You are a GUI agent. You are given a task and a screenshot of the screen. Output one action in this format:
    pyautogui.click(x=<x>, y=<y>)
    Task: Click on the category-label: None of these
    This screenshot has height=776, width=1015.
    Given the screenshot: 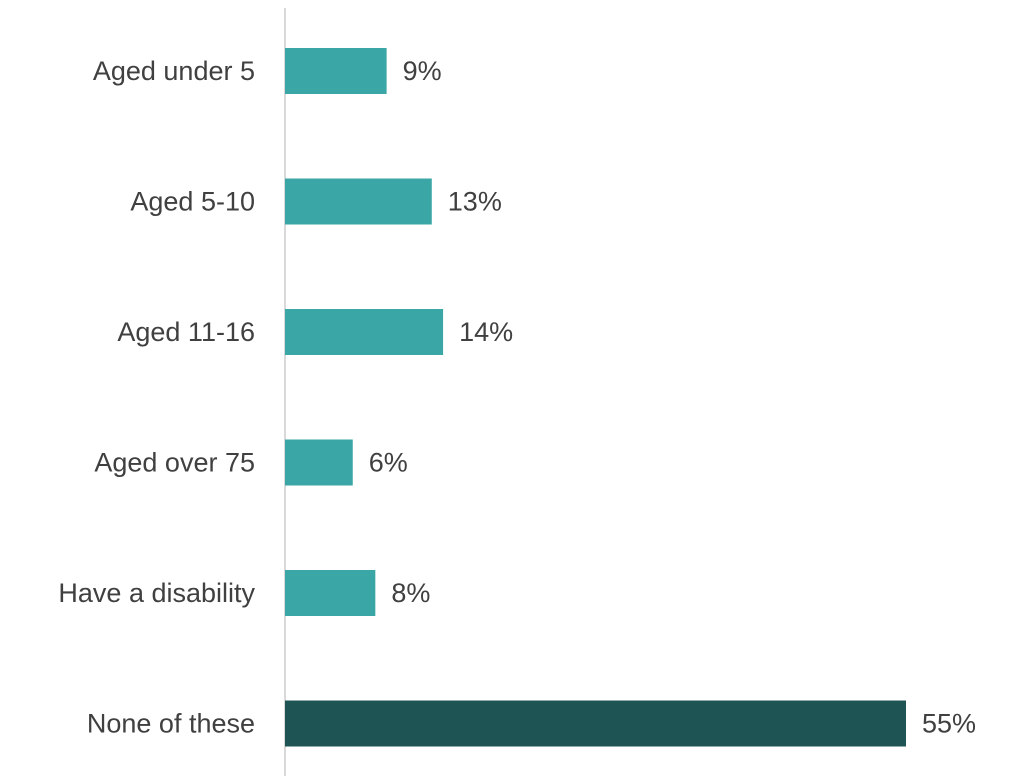 What is the action you would take?
    pyautogui.click(x=171, y=724)
    